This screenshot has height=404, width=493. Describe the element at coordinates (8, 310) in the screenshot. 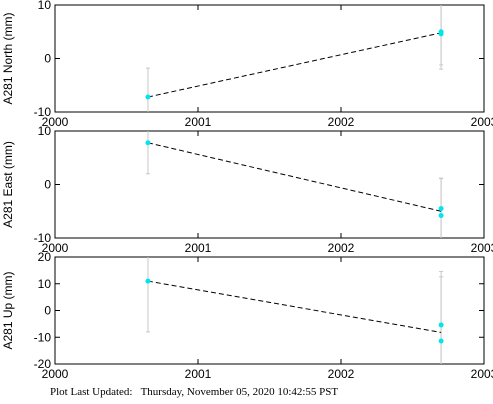

I see `y-axis-label: A281 Up (mm)` at that location.